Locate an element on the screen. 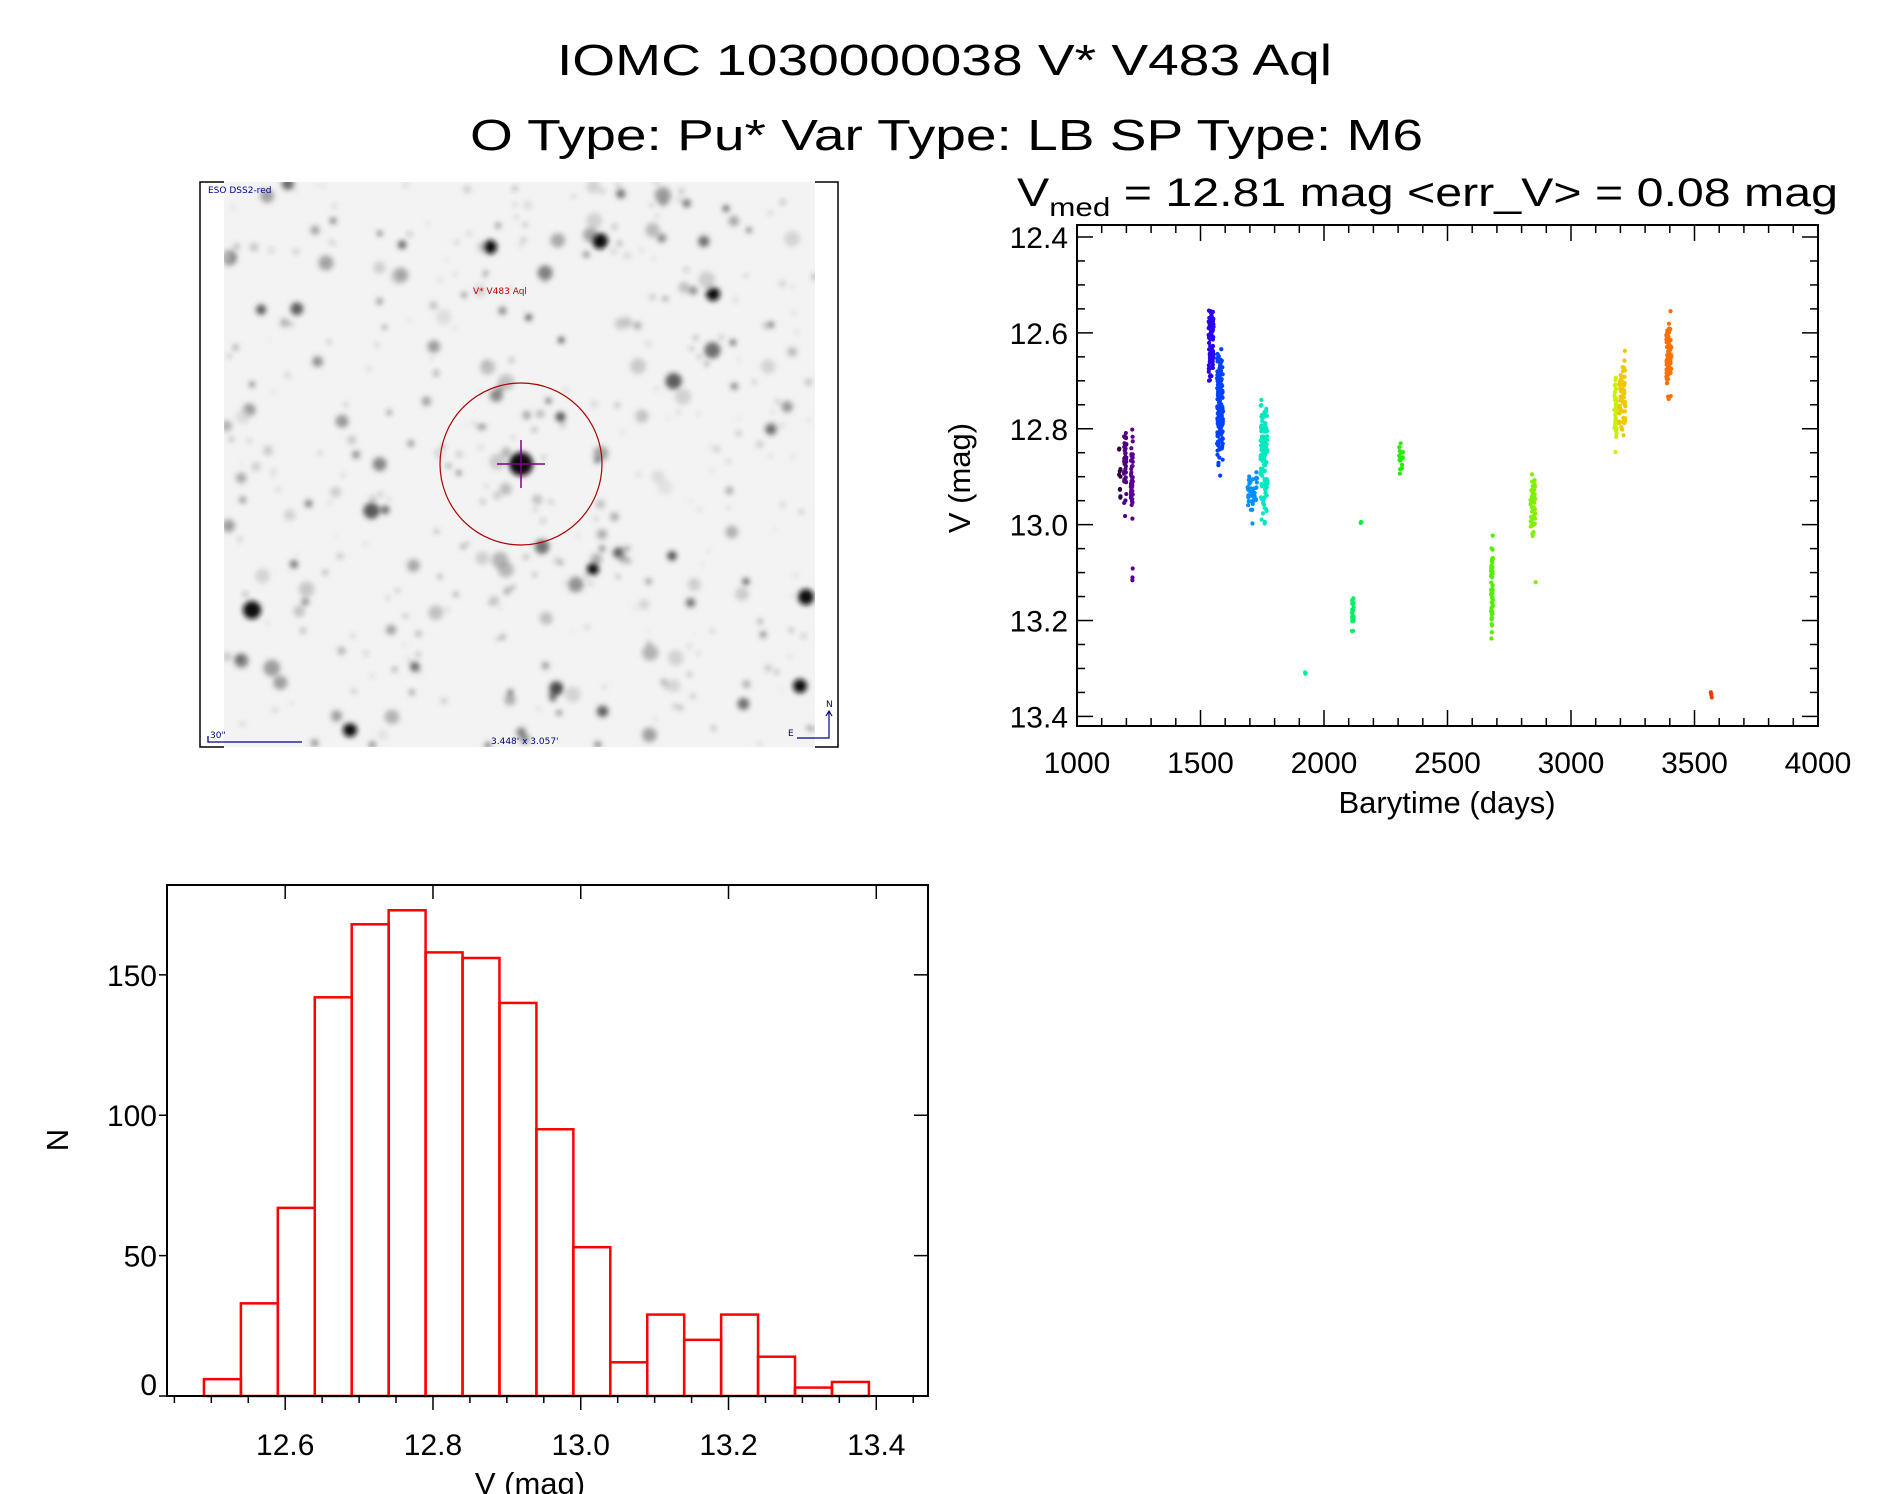 Image resolution: width=1889 pixels, height=1494 pixels. y-tick-label: 13.0 is located at coordinates (1039, 526).